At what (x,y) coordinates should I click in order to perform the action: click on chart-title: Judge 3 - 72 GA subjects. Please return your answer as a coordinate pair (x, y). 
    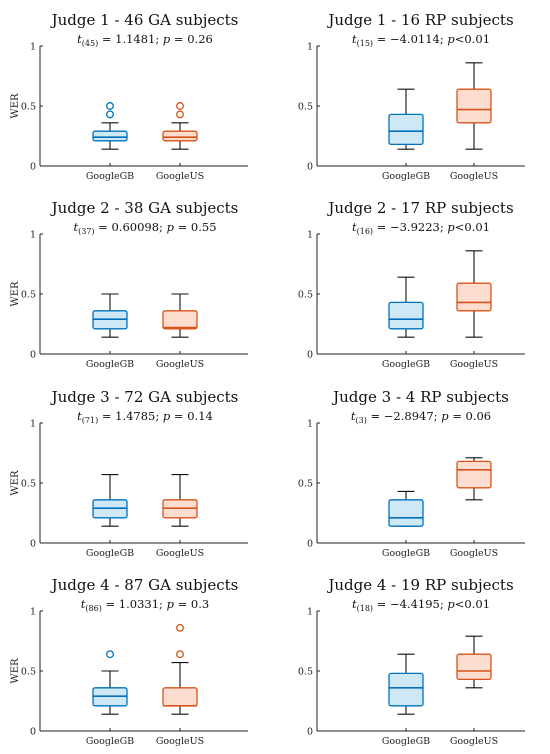
    Looking at the image, I should click on (144, 397).